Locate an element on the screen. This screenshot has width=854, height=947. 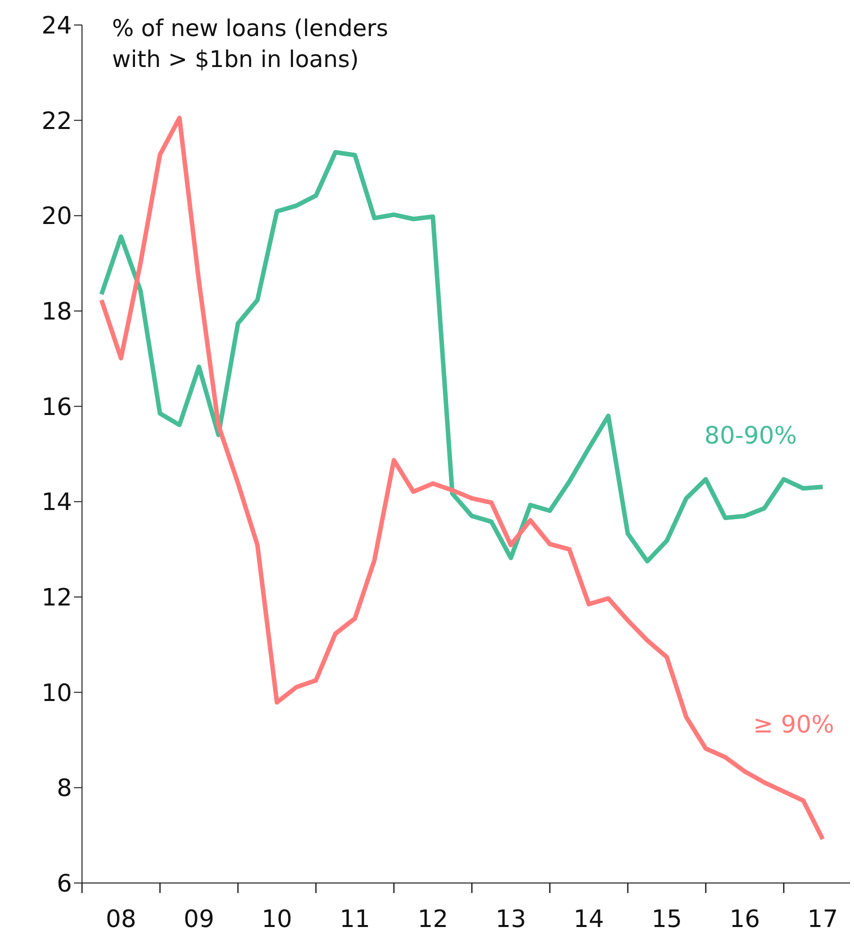
x-tick-label: 13 is located at coordinates (511, 919).